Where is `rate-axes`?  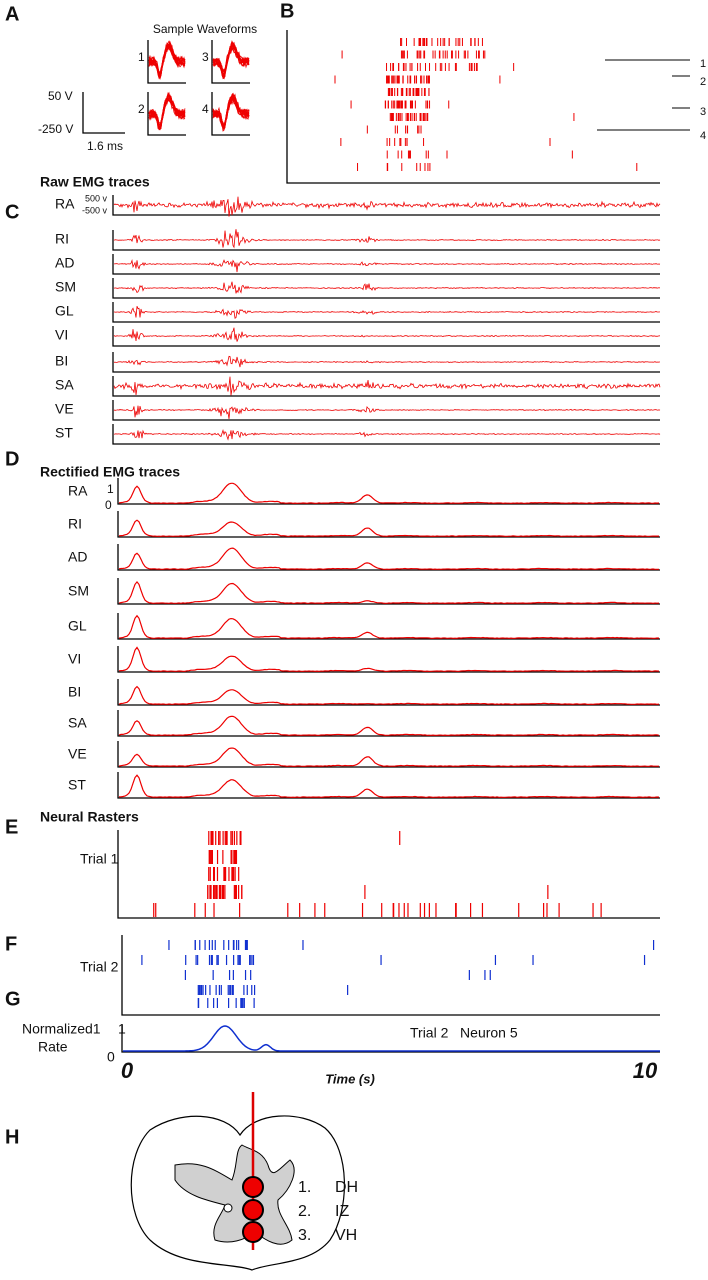 rate-axes is located at coordinates (390, 1039).